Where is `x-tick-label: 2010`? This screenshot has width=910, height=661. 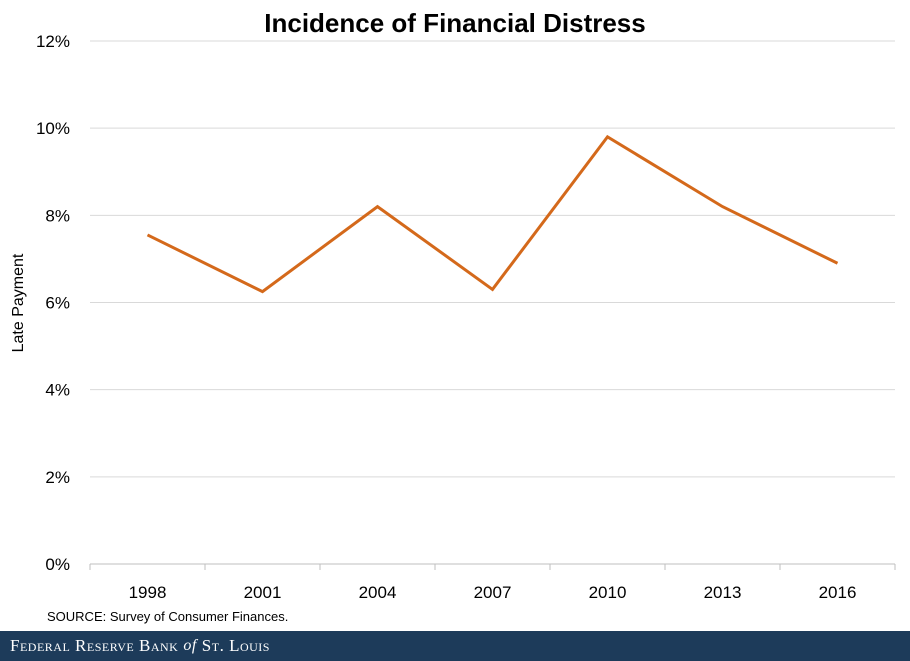 x-tick-label: 2010 is located at coordinates (608, 592).